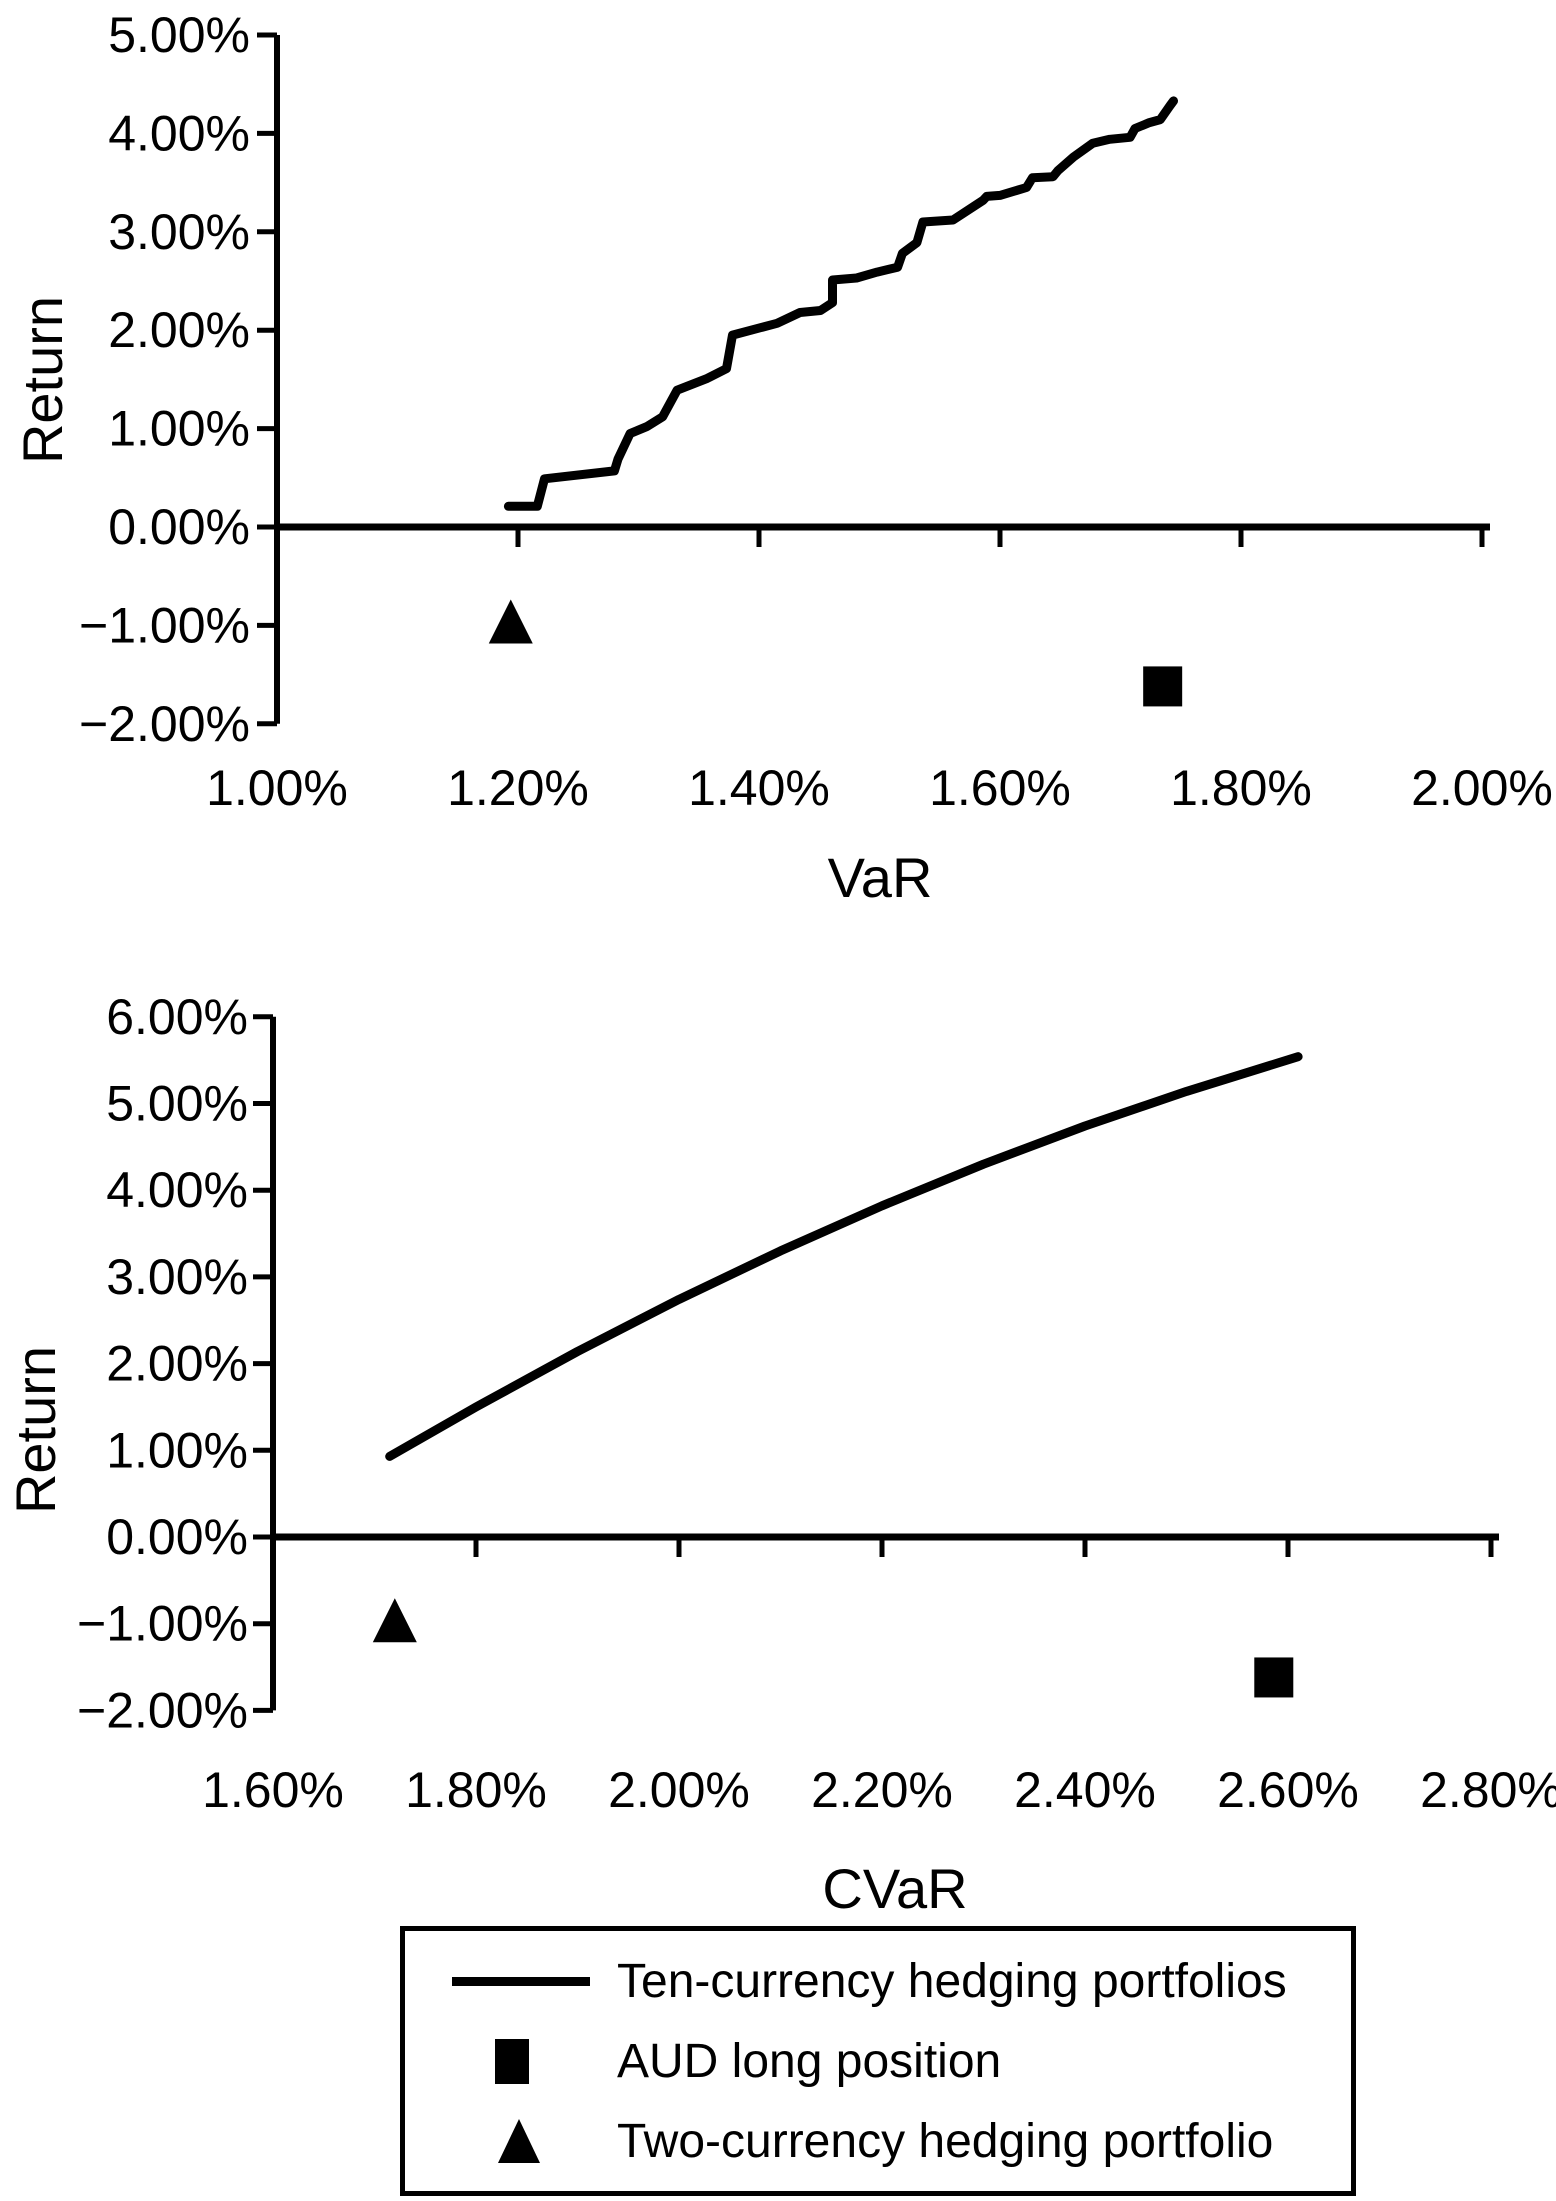 Image resolution: width=1556 pixels, height=2201 pixels. I want to click on var-chart-yaxis-title: Return, so click(42, 380).